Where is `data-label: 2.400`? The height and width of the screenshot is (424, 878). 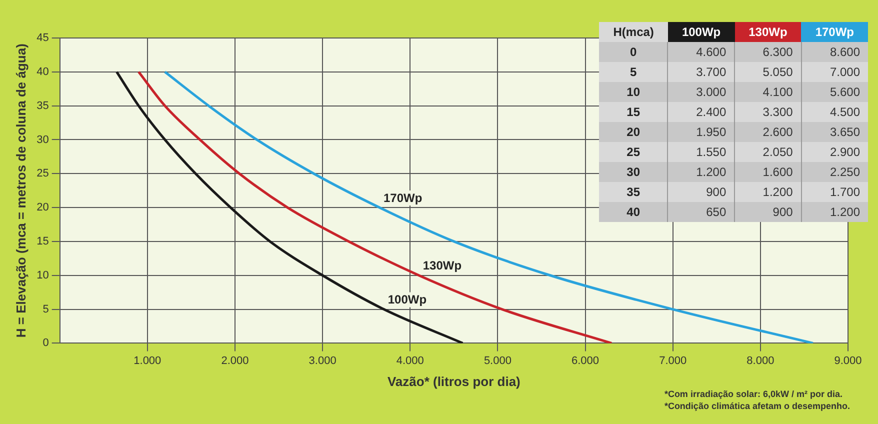
data-label: 2.400 is located at coordinates (701, 112).